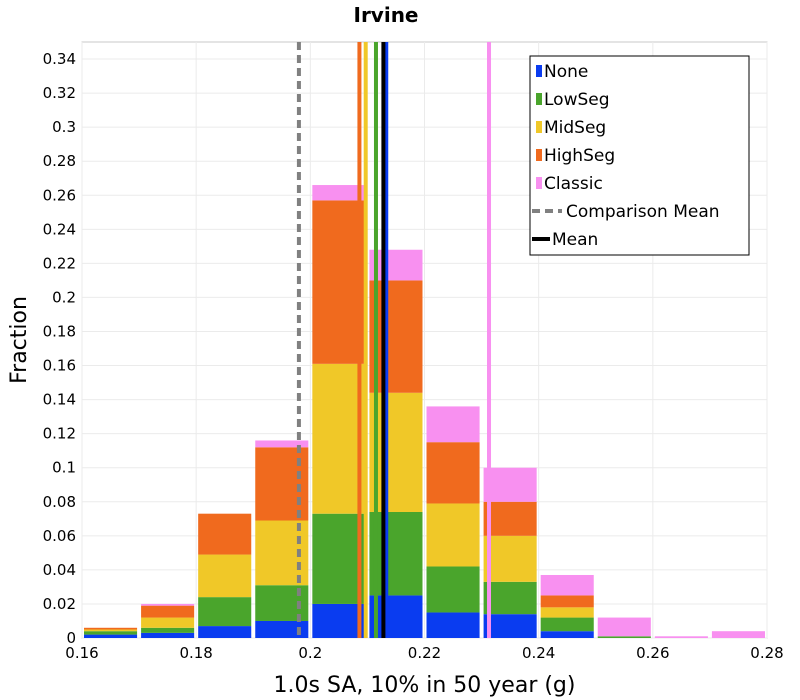 Image resolution: width=800 pixels, height=700 pixels. Describe the element at coordinates (59, 570) in the screenshot. I see `y-tick-label: 0.04` at that location.